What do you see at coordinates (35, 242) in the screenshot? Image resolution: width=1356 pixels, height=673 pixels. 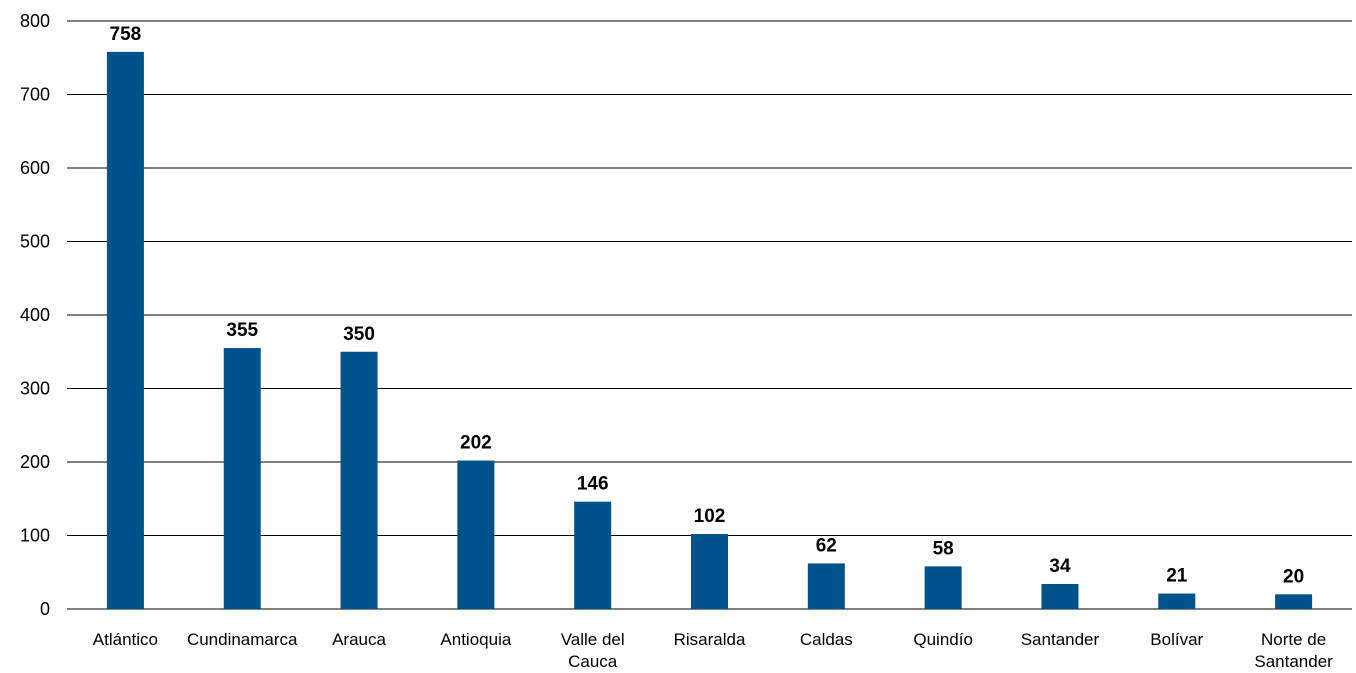 I see `y-tick-label: 500` at bounding box center [35, 242].